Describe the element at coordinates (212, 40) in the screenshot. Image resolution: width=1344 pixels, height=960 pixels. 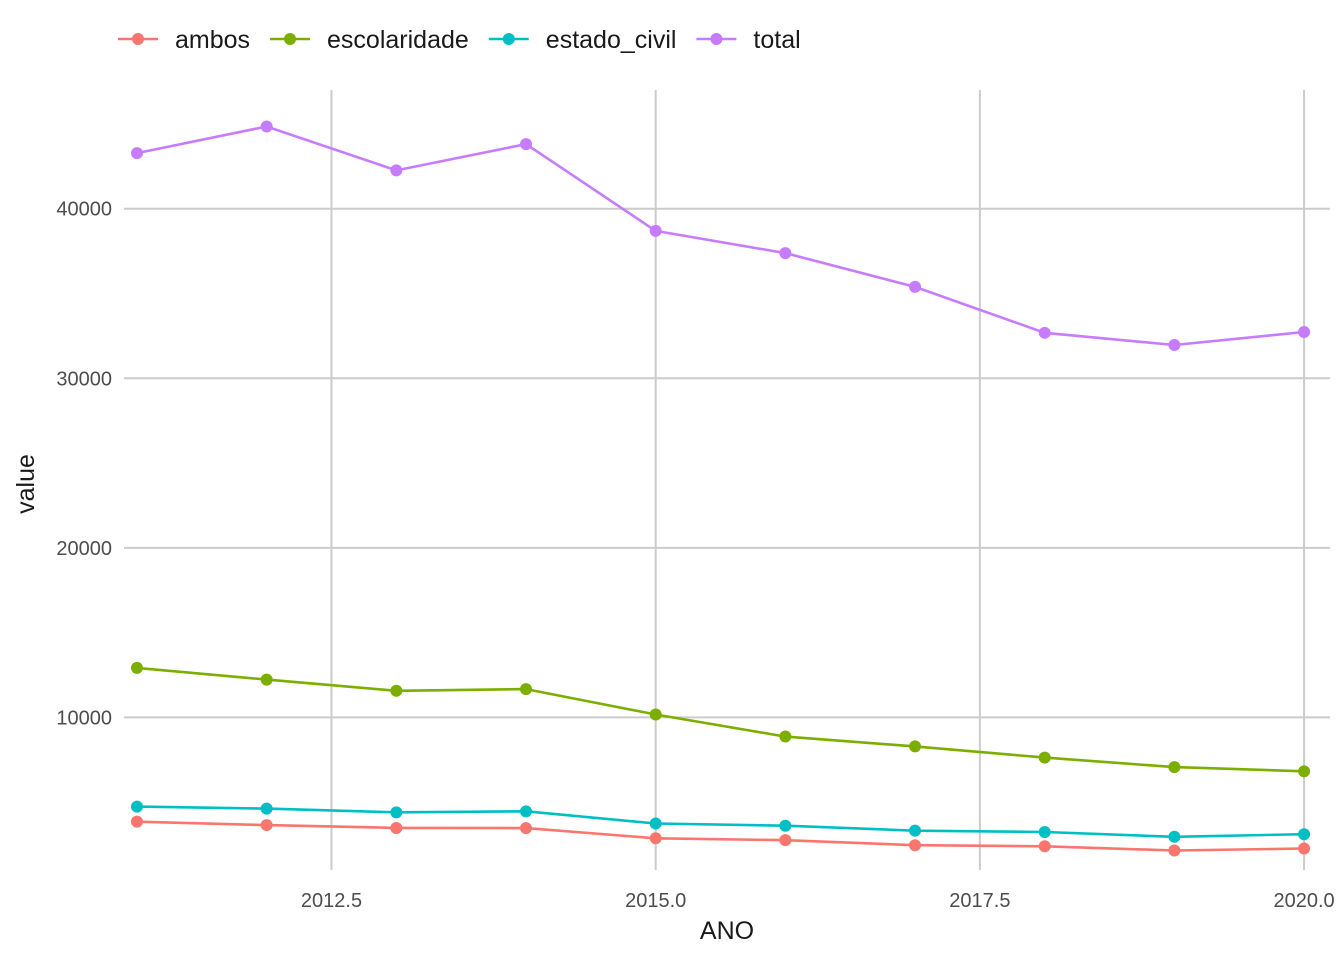
I see `legend-label: ambos` at that location.